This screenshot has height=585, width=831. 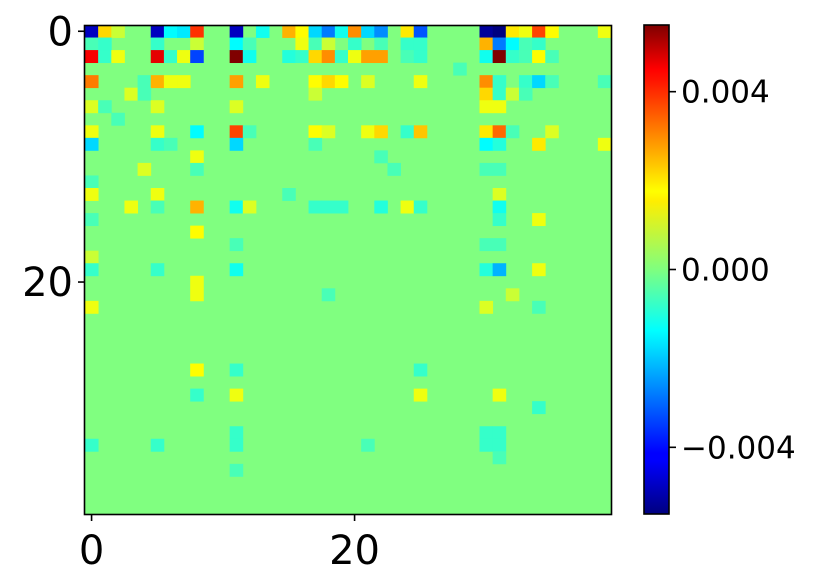 I want to click on x-tick-label: 0, so click(x=91, y=551).